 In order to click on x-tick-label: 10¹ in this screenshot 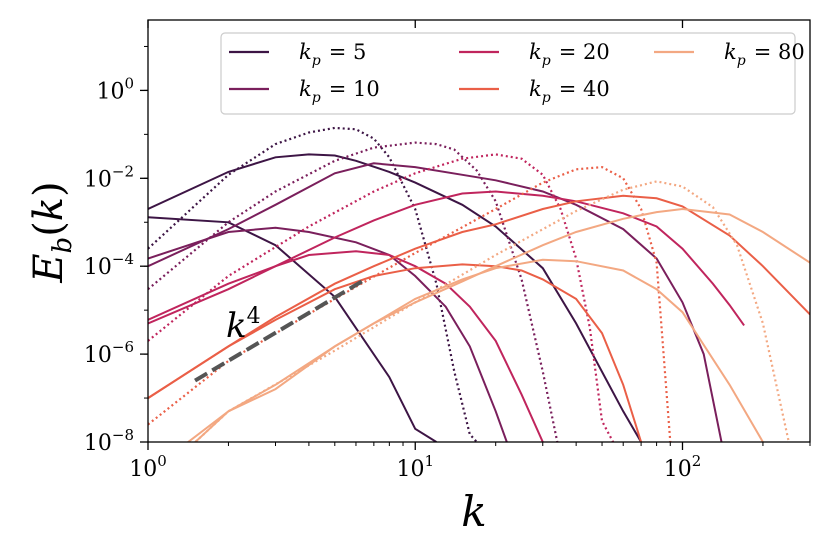, I will do `click(415, 467)`.